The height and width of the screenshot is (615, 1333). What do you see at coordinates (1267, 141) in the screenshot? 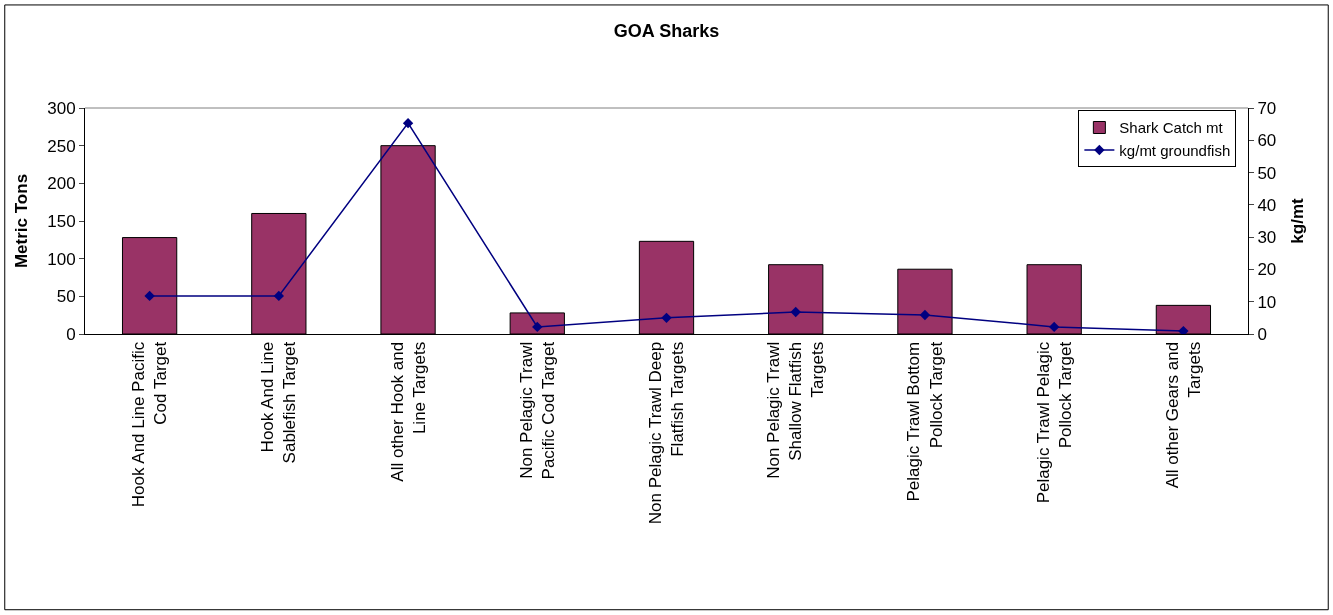
I see `y2-tick-label: 60` at bounding box center [1267, 141].